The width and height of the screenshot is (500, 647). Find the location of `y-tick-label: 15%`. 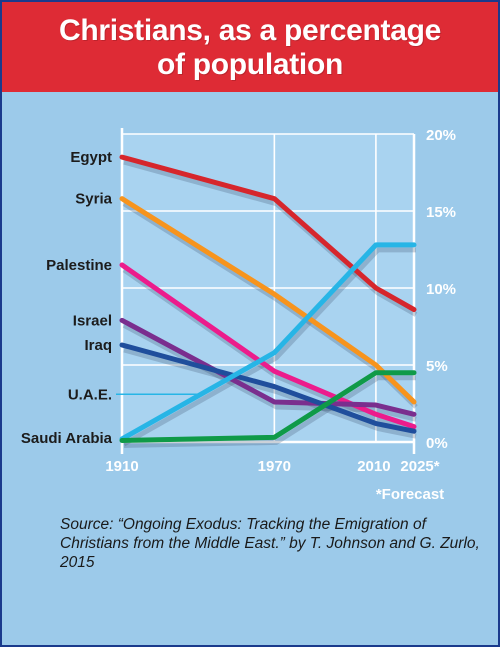

y-tick-label: 15% is located at coordinates (441, 212).